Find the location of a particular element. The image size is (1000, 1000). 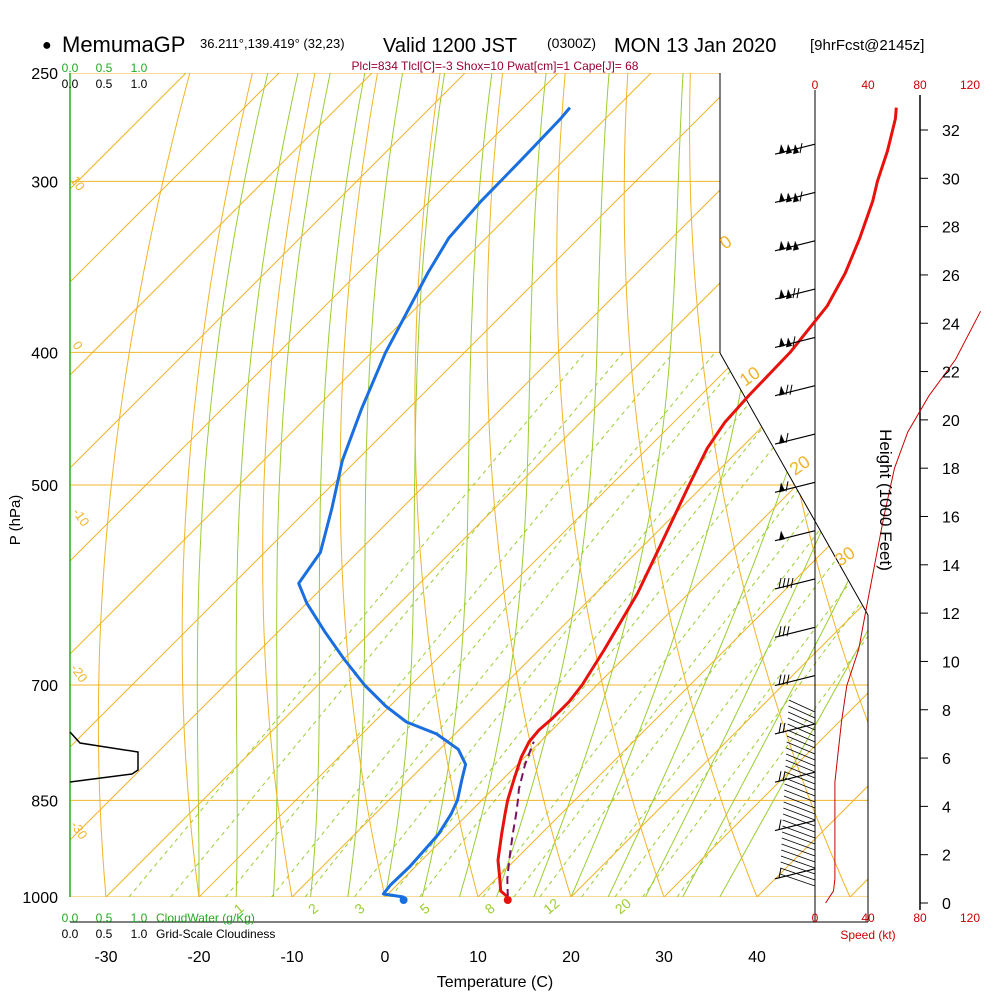

height-tick-label: 12 is located at coordinates (951, 614).